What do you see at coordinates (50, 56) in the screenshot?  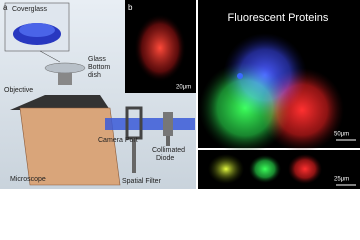 I see `inset-line` at bounding box center [50, 56].